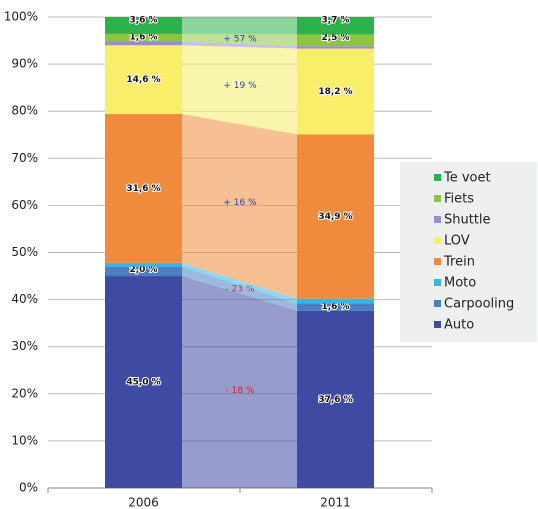 Image resolution: width=538 pixels, height=509 pixels. What do you see at coordinates (24, 393) in the screenshot?
I see `y-tick-label: 20%` at bounding box center [24, 393].